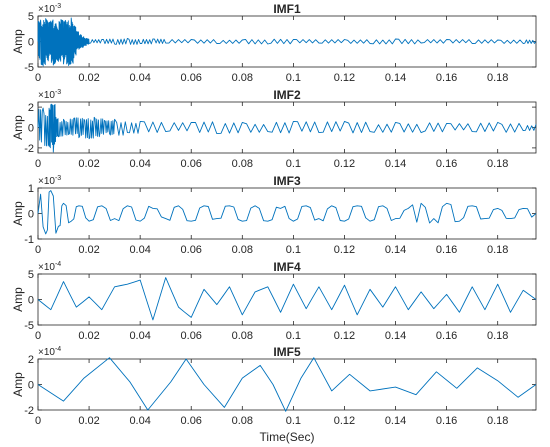  Describe the element at coordinates (446, 421) in the screenshot. I see `x-tick-label-5-8: 0.16` at that location.